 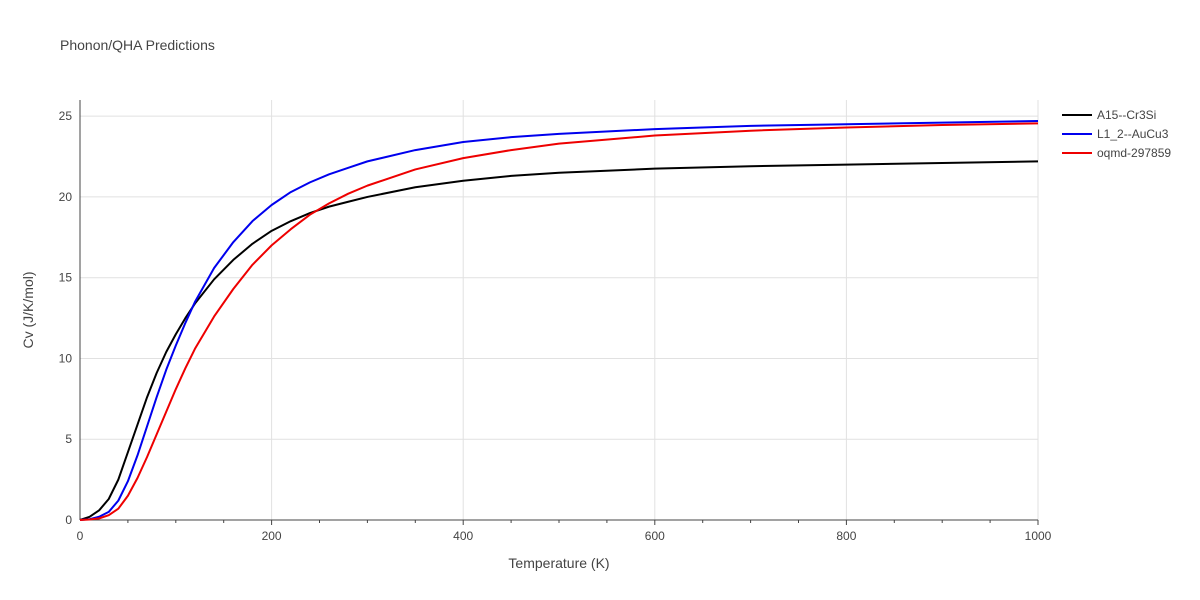 I want to click on legend-label-0: A15--Cr3Si, so click(x=1126, y=115).